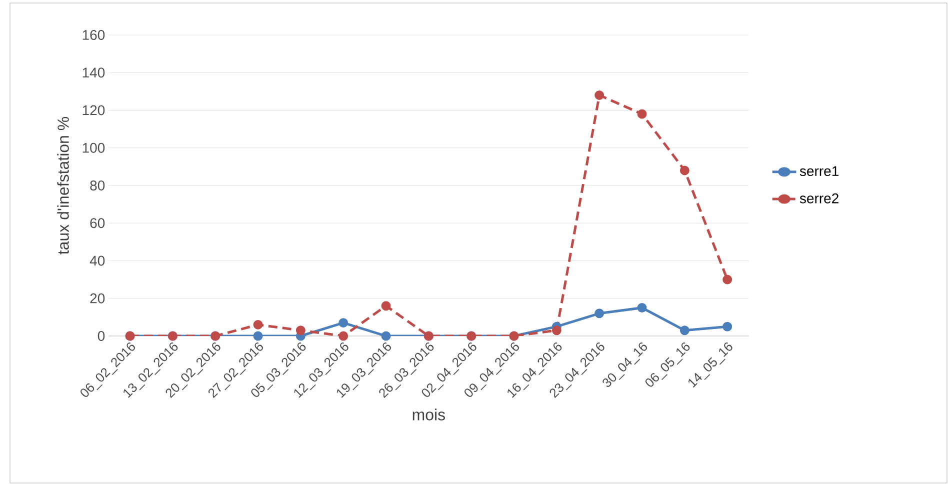 This screenshot has height=486, width=951. What do you see at coordinates (97, 185) in the screenshot?
I see `y-tick-label: 80` at bounding box center [97, 185].